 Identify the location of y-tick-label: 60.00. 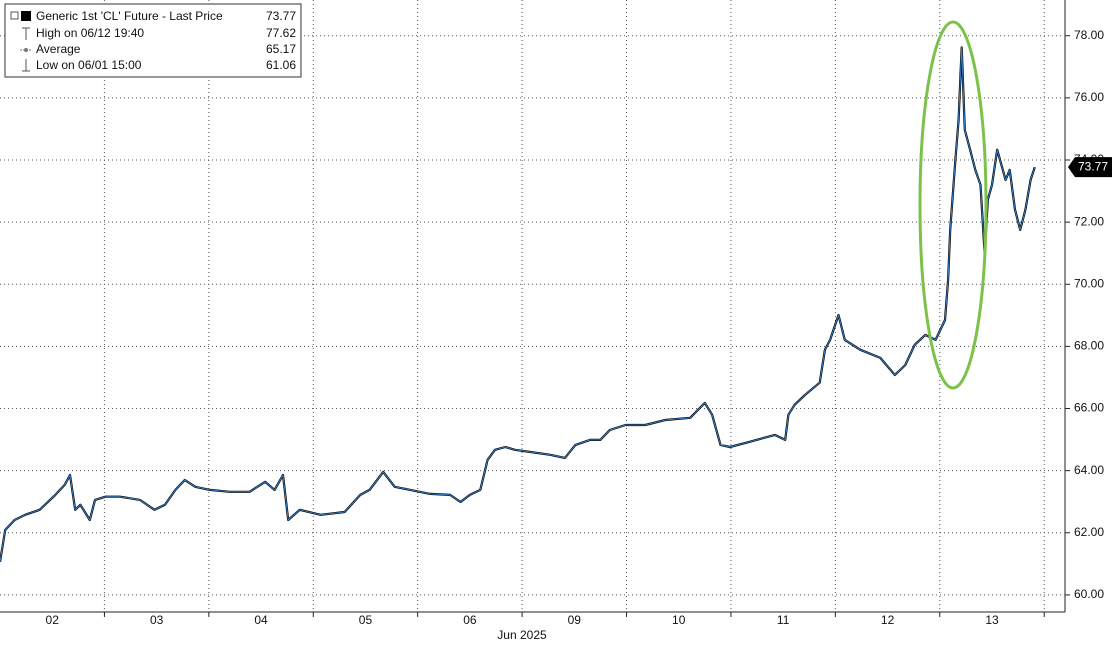
(1089, 594).